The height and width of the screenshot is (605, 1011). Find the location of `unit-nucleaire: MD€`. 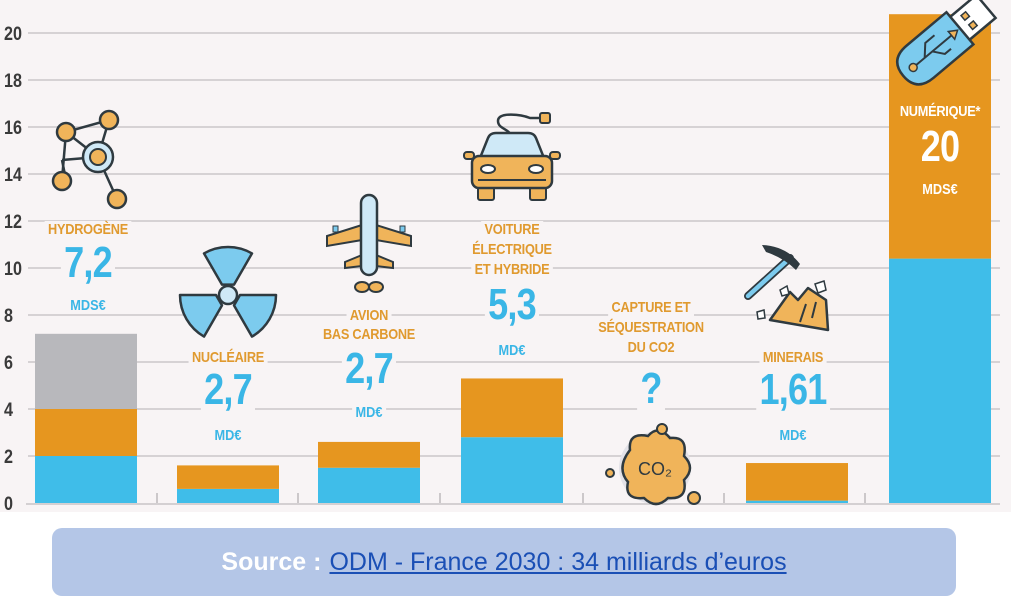

unit-nucleaire: MD€ is located at coordinates (228, 435).